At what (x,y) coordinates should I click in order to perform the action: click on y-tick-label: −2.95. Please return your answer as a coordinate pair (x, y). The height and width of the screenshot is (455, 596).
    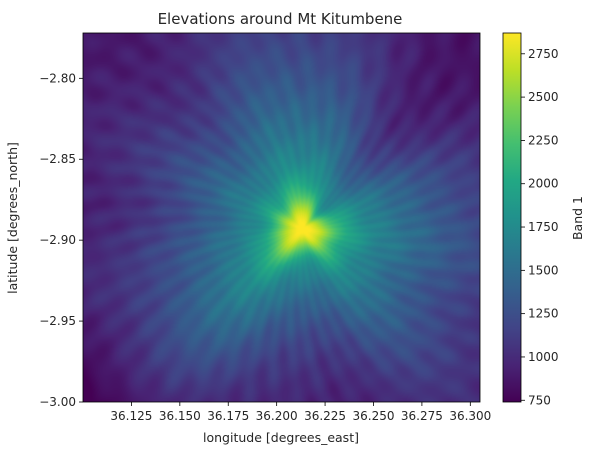
    Looking at the image, I should click on (57, 321).